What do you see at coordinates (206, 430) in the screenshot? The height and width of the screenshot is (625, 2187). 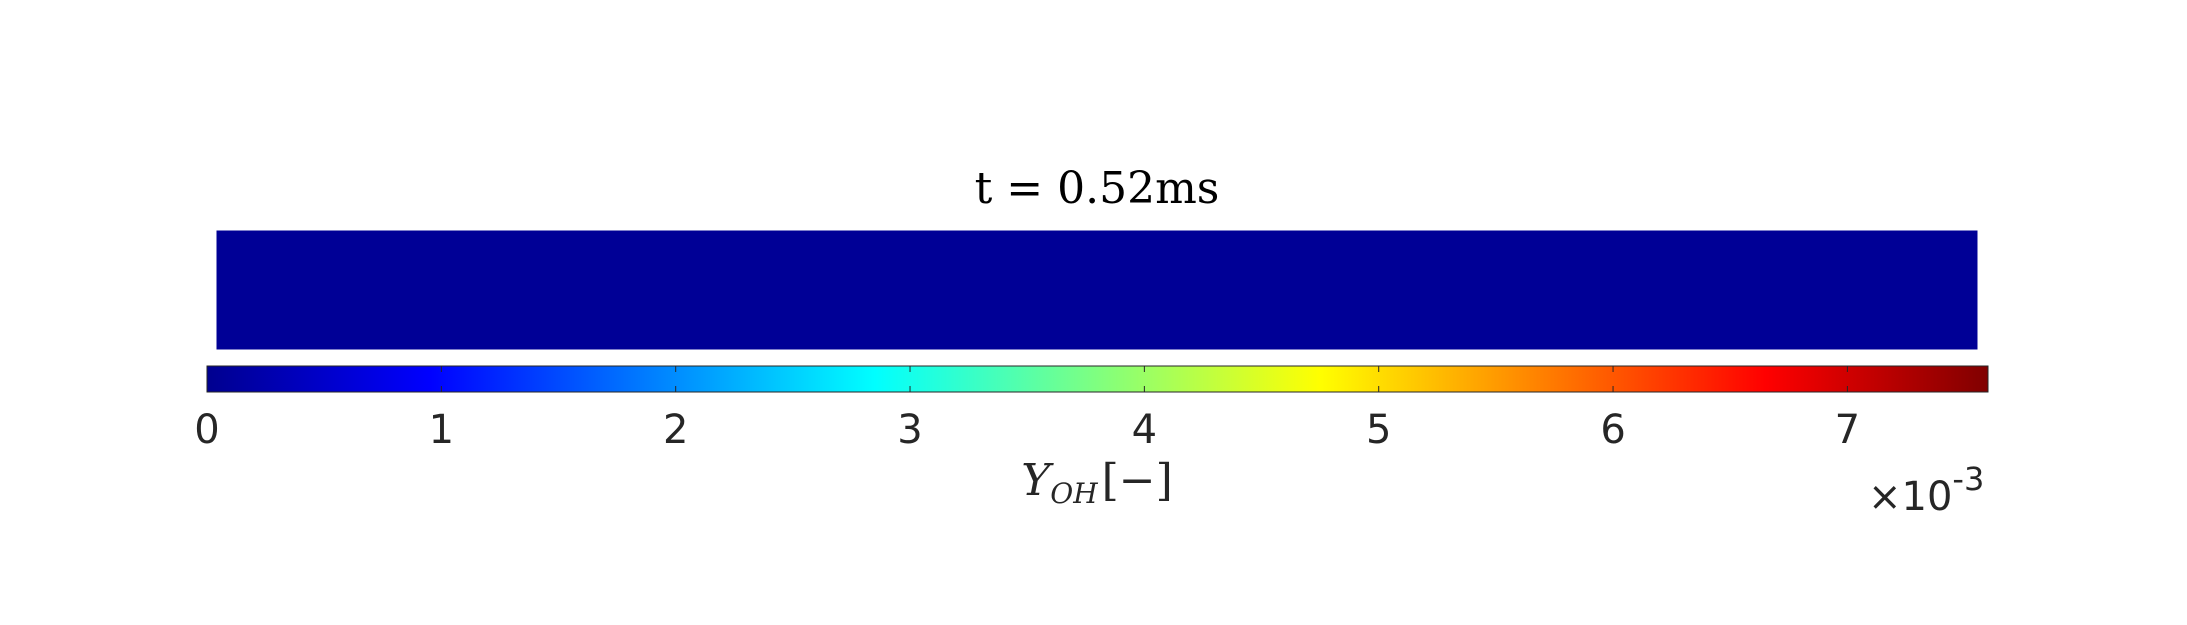 I see `colorbar-tick-label: 0` at bounding box center [206, 430].